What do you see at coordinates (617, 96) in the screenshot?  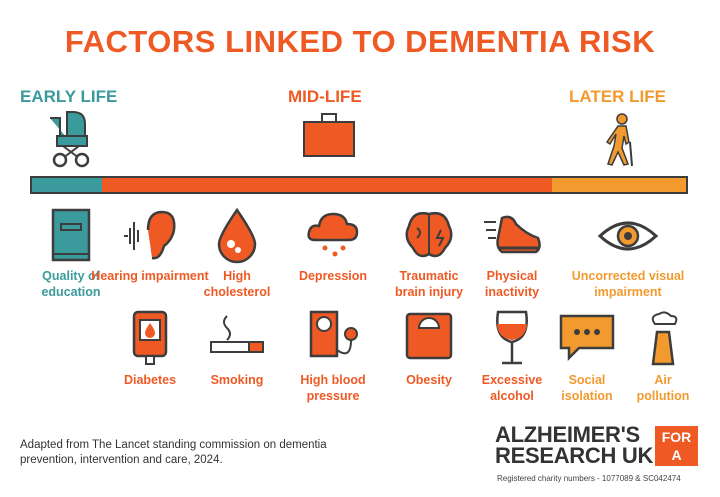 I see `stage-later-life: LATER LIFE` at bounding box center [617, 96].